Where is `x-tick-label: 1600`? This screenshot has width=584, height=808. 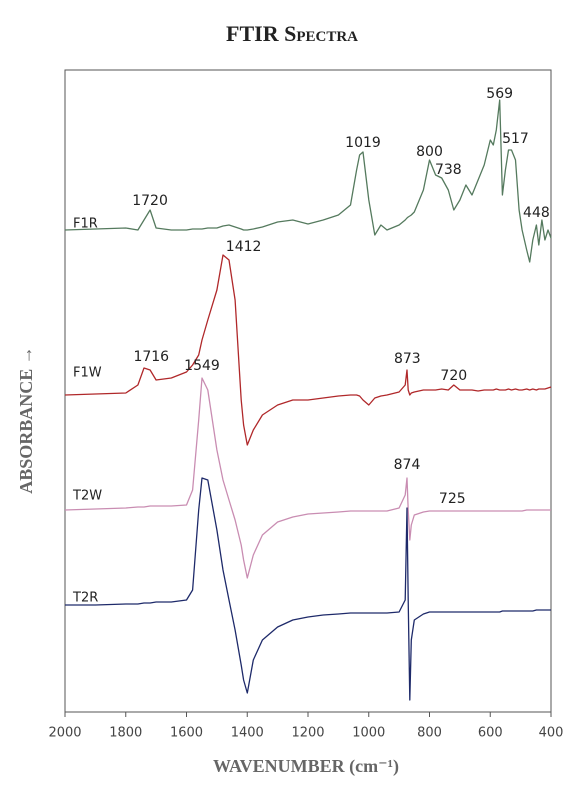
x-tick-label: 1600 is located at coordinates (186, 733).